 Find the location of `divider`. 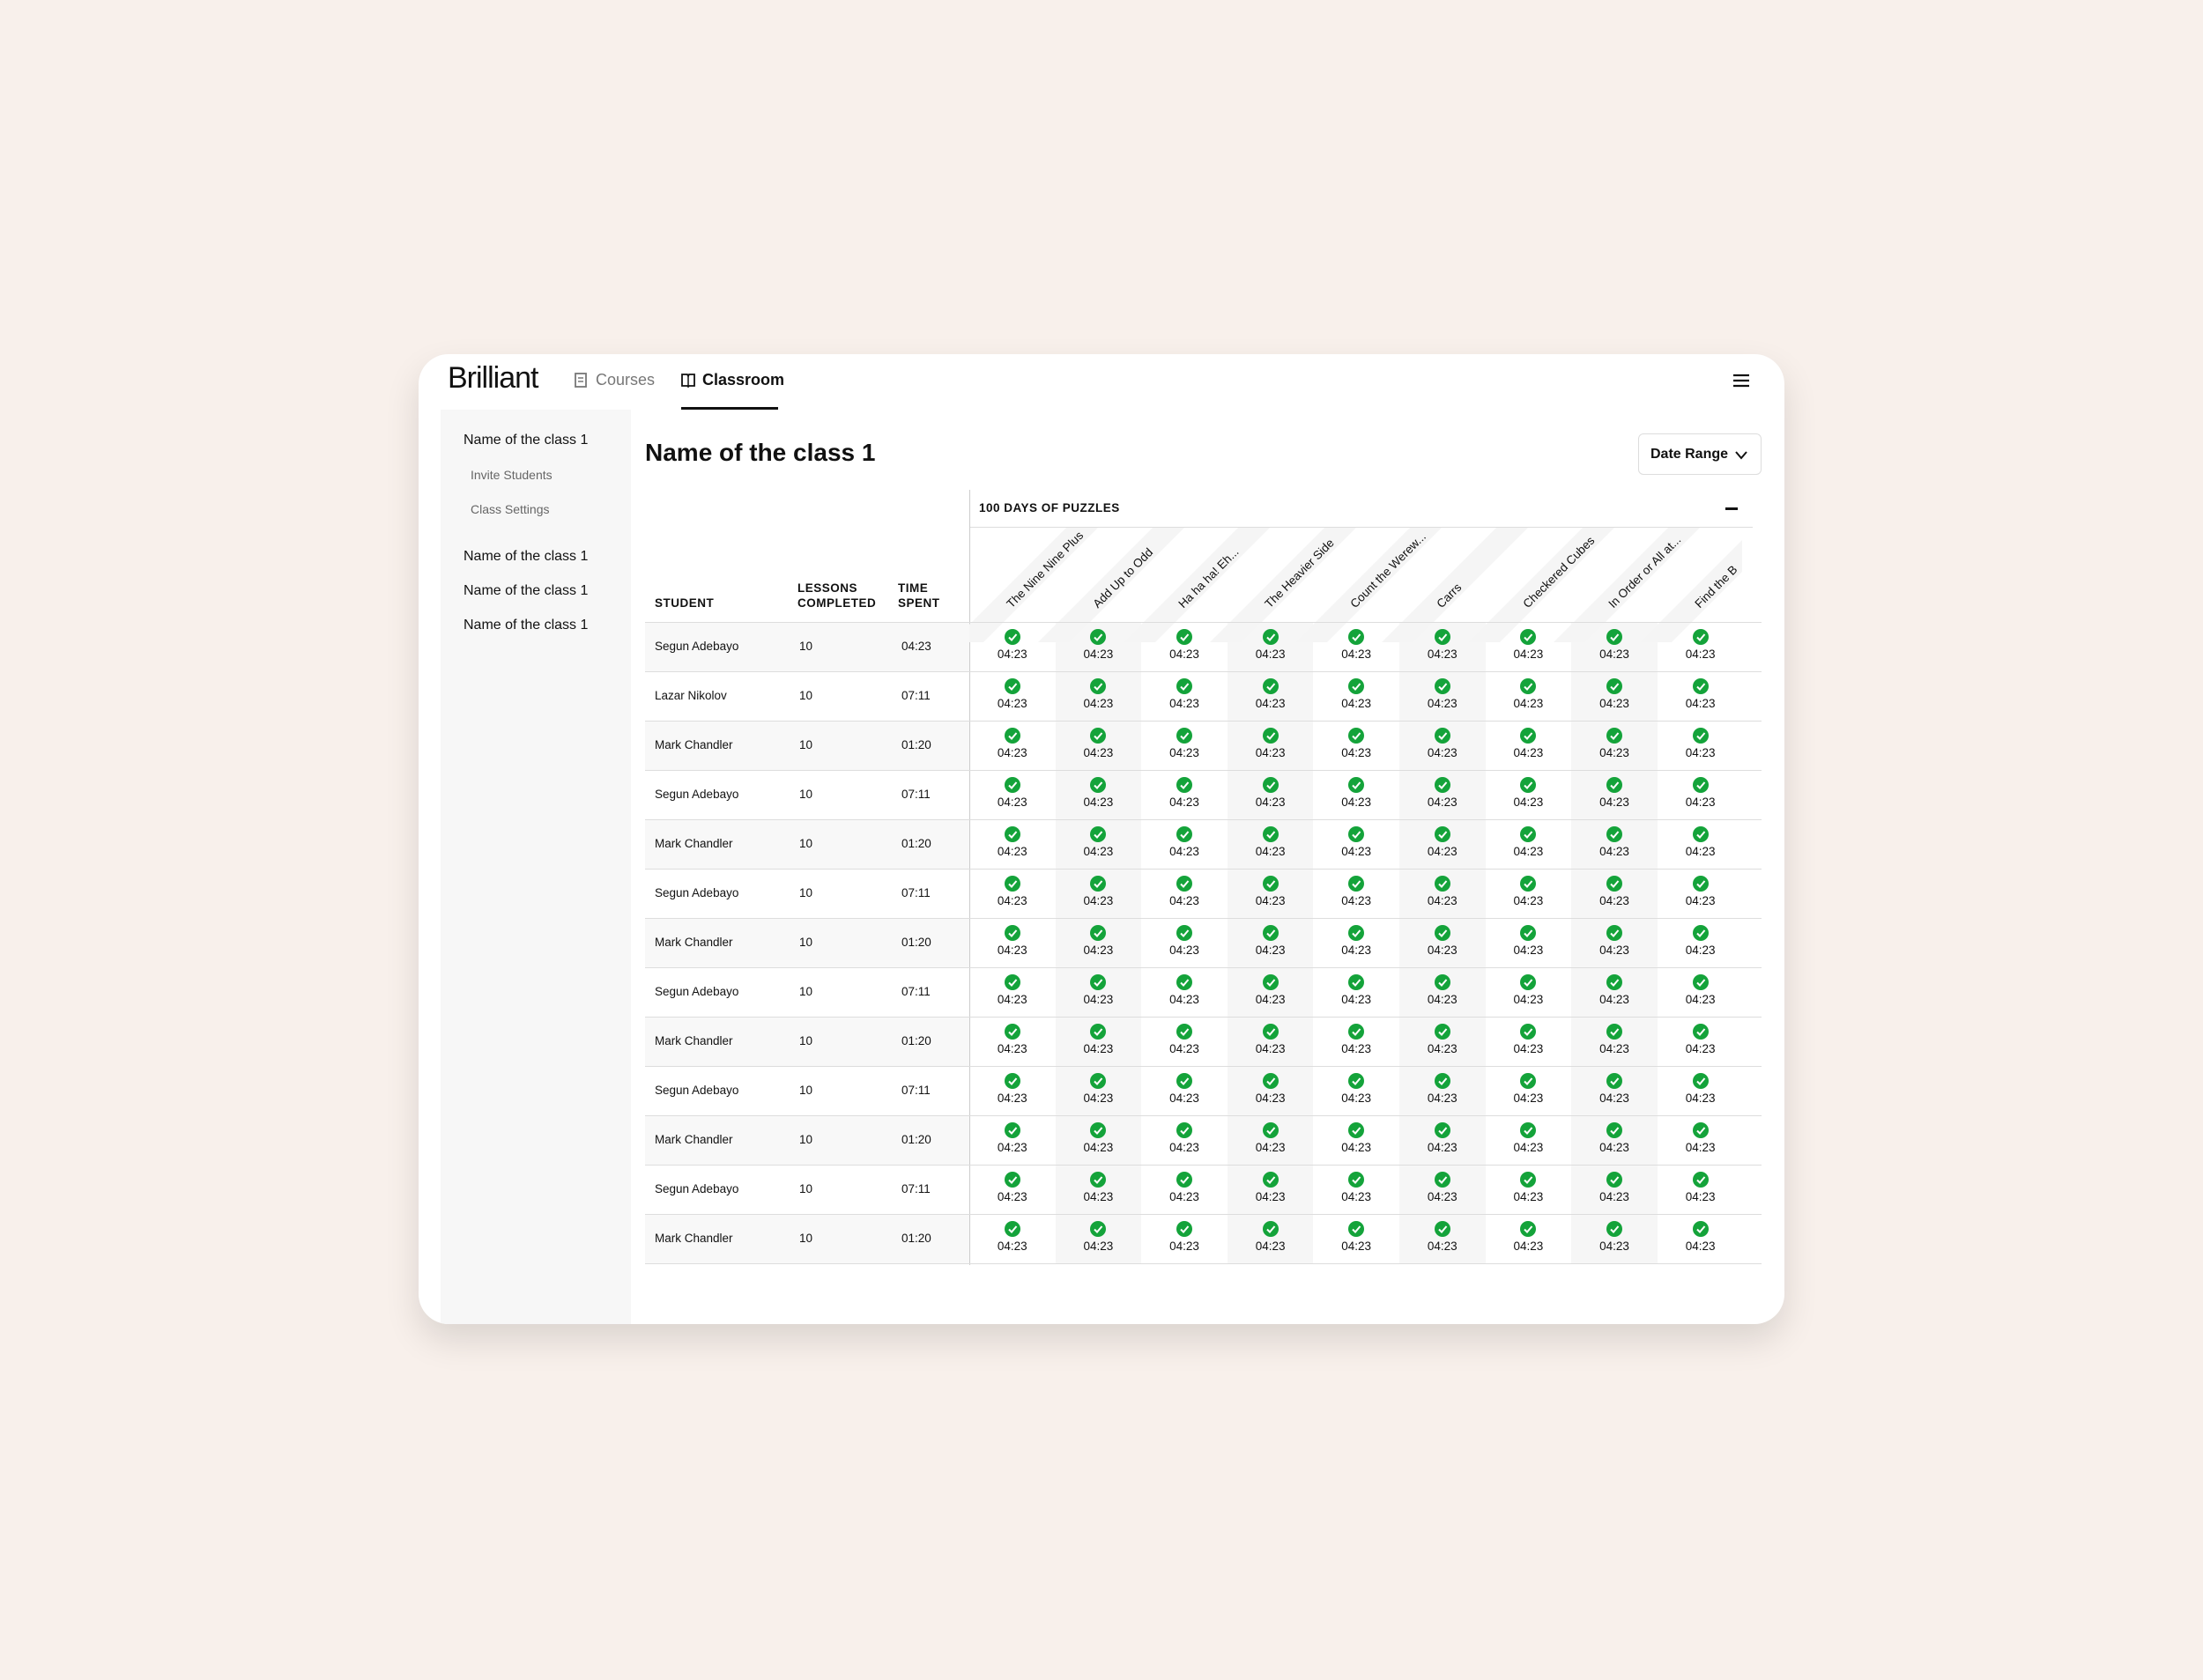

divider is located at coordinates (970, 877).